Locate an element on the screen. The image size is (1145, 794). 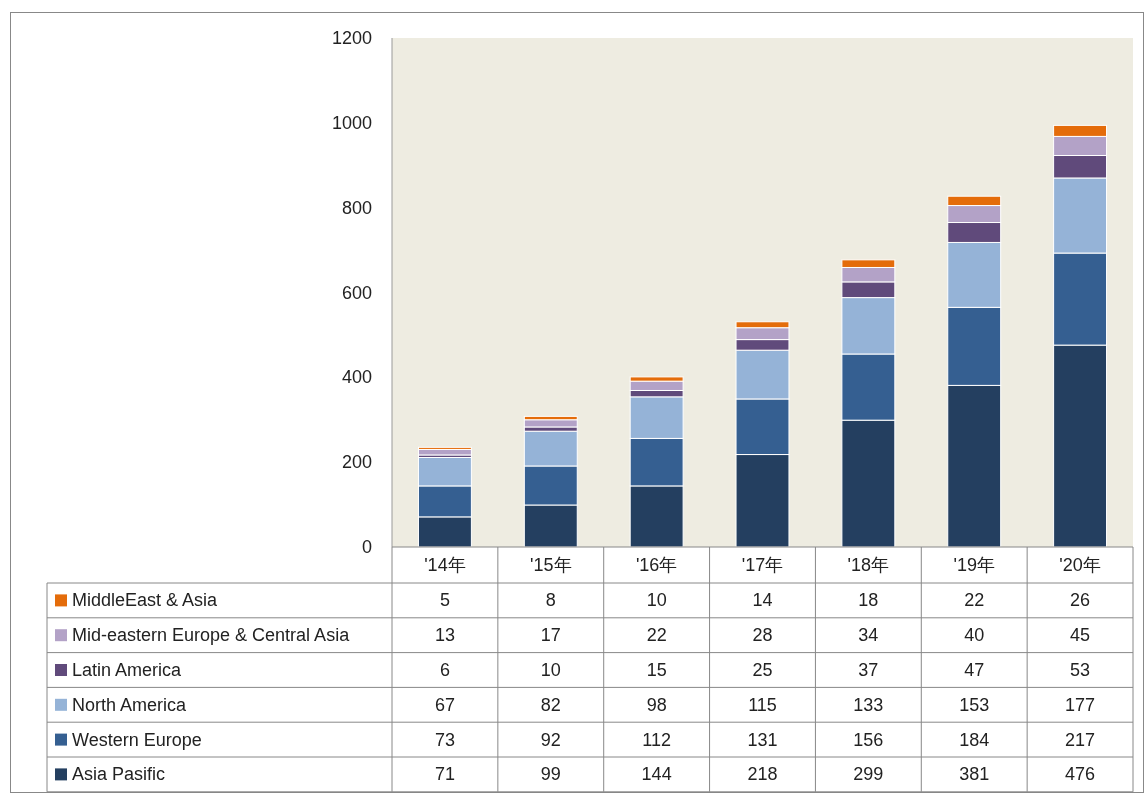
x-tick-label: '14年 is located at coordinates (445, 565).